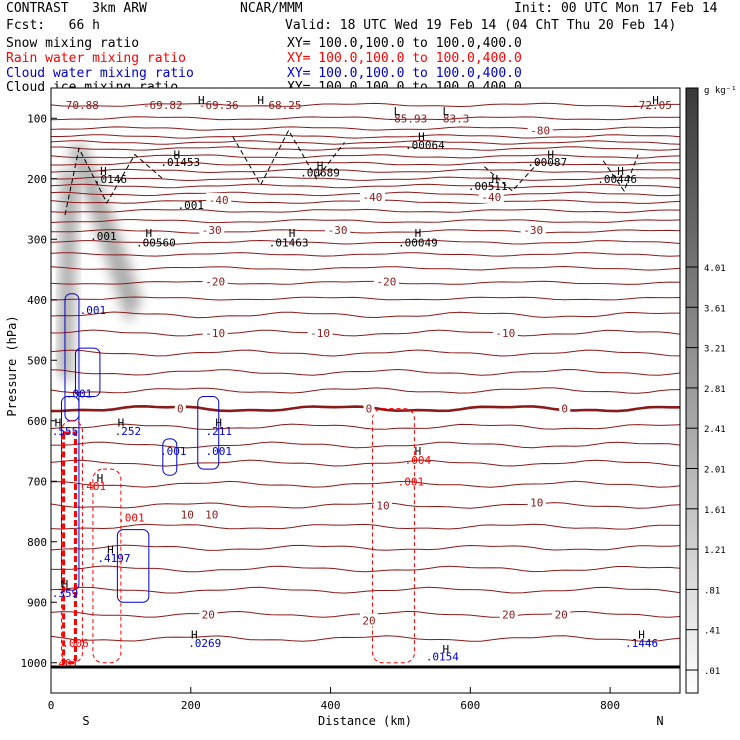  Describe the element at coordinates (69, 548) in the screenshot. I see `rain-water-core` at that location.